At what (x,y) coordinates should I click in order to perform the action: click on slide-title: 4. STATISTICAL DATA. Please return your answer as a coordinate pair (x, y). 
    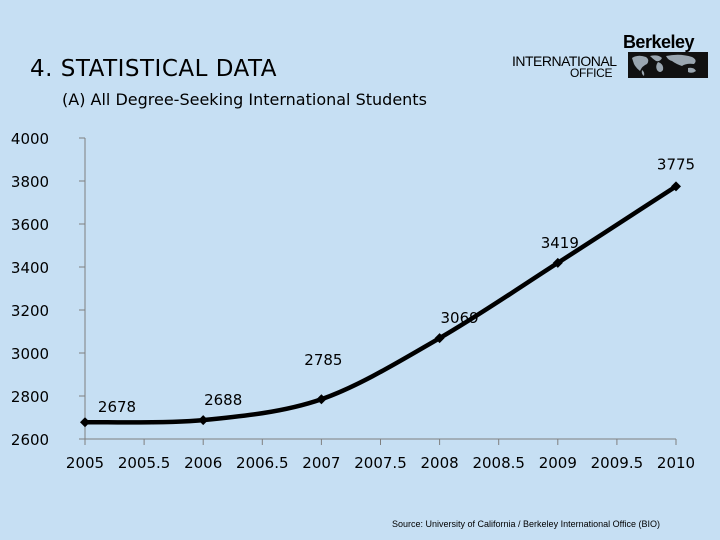
    Looking at the image, I should click on (154, 69).